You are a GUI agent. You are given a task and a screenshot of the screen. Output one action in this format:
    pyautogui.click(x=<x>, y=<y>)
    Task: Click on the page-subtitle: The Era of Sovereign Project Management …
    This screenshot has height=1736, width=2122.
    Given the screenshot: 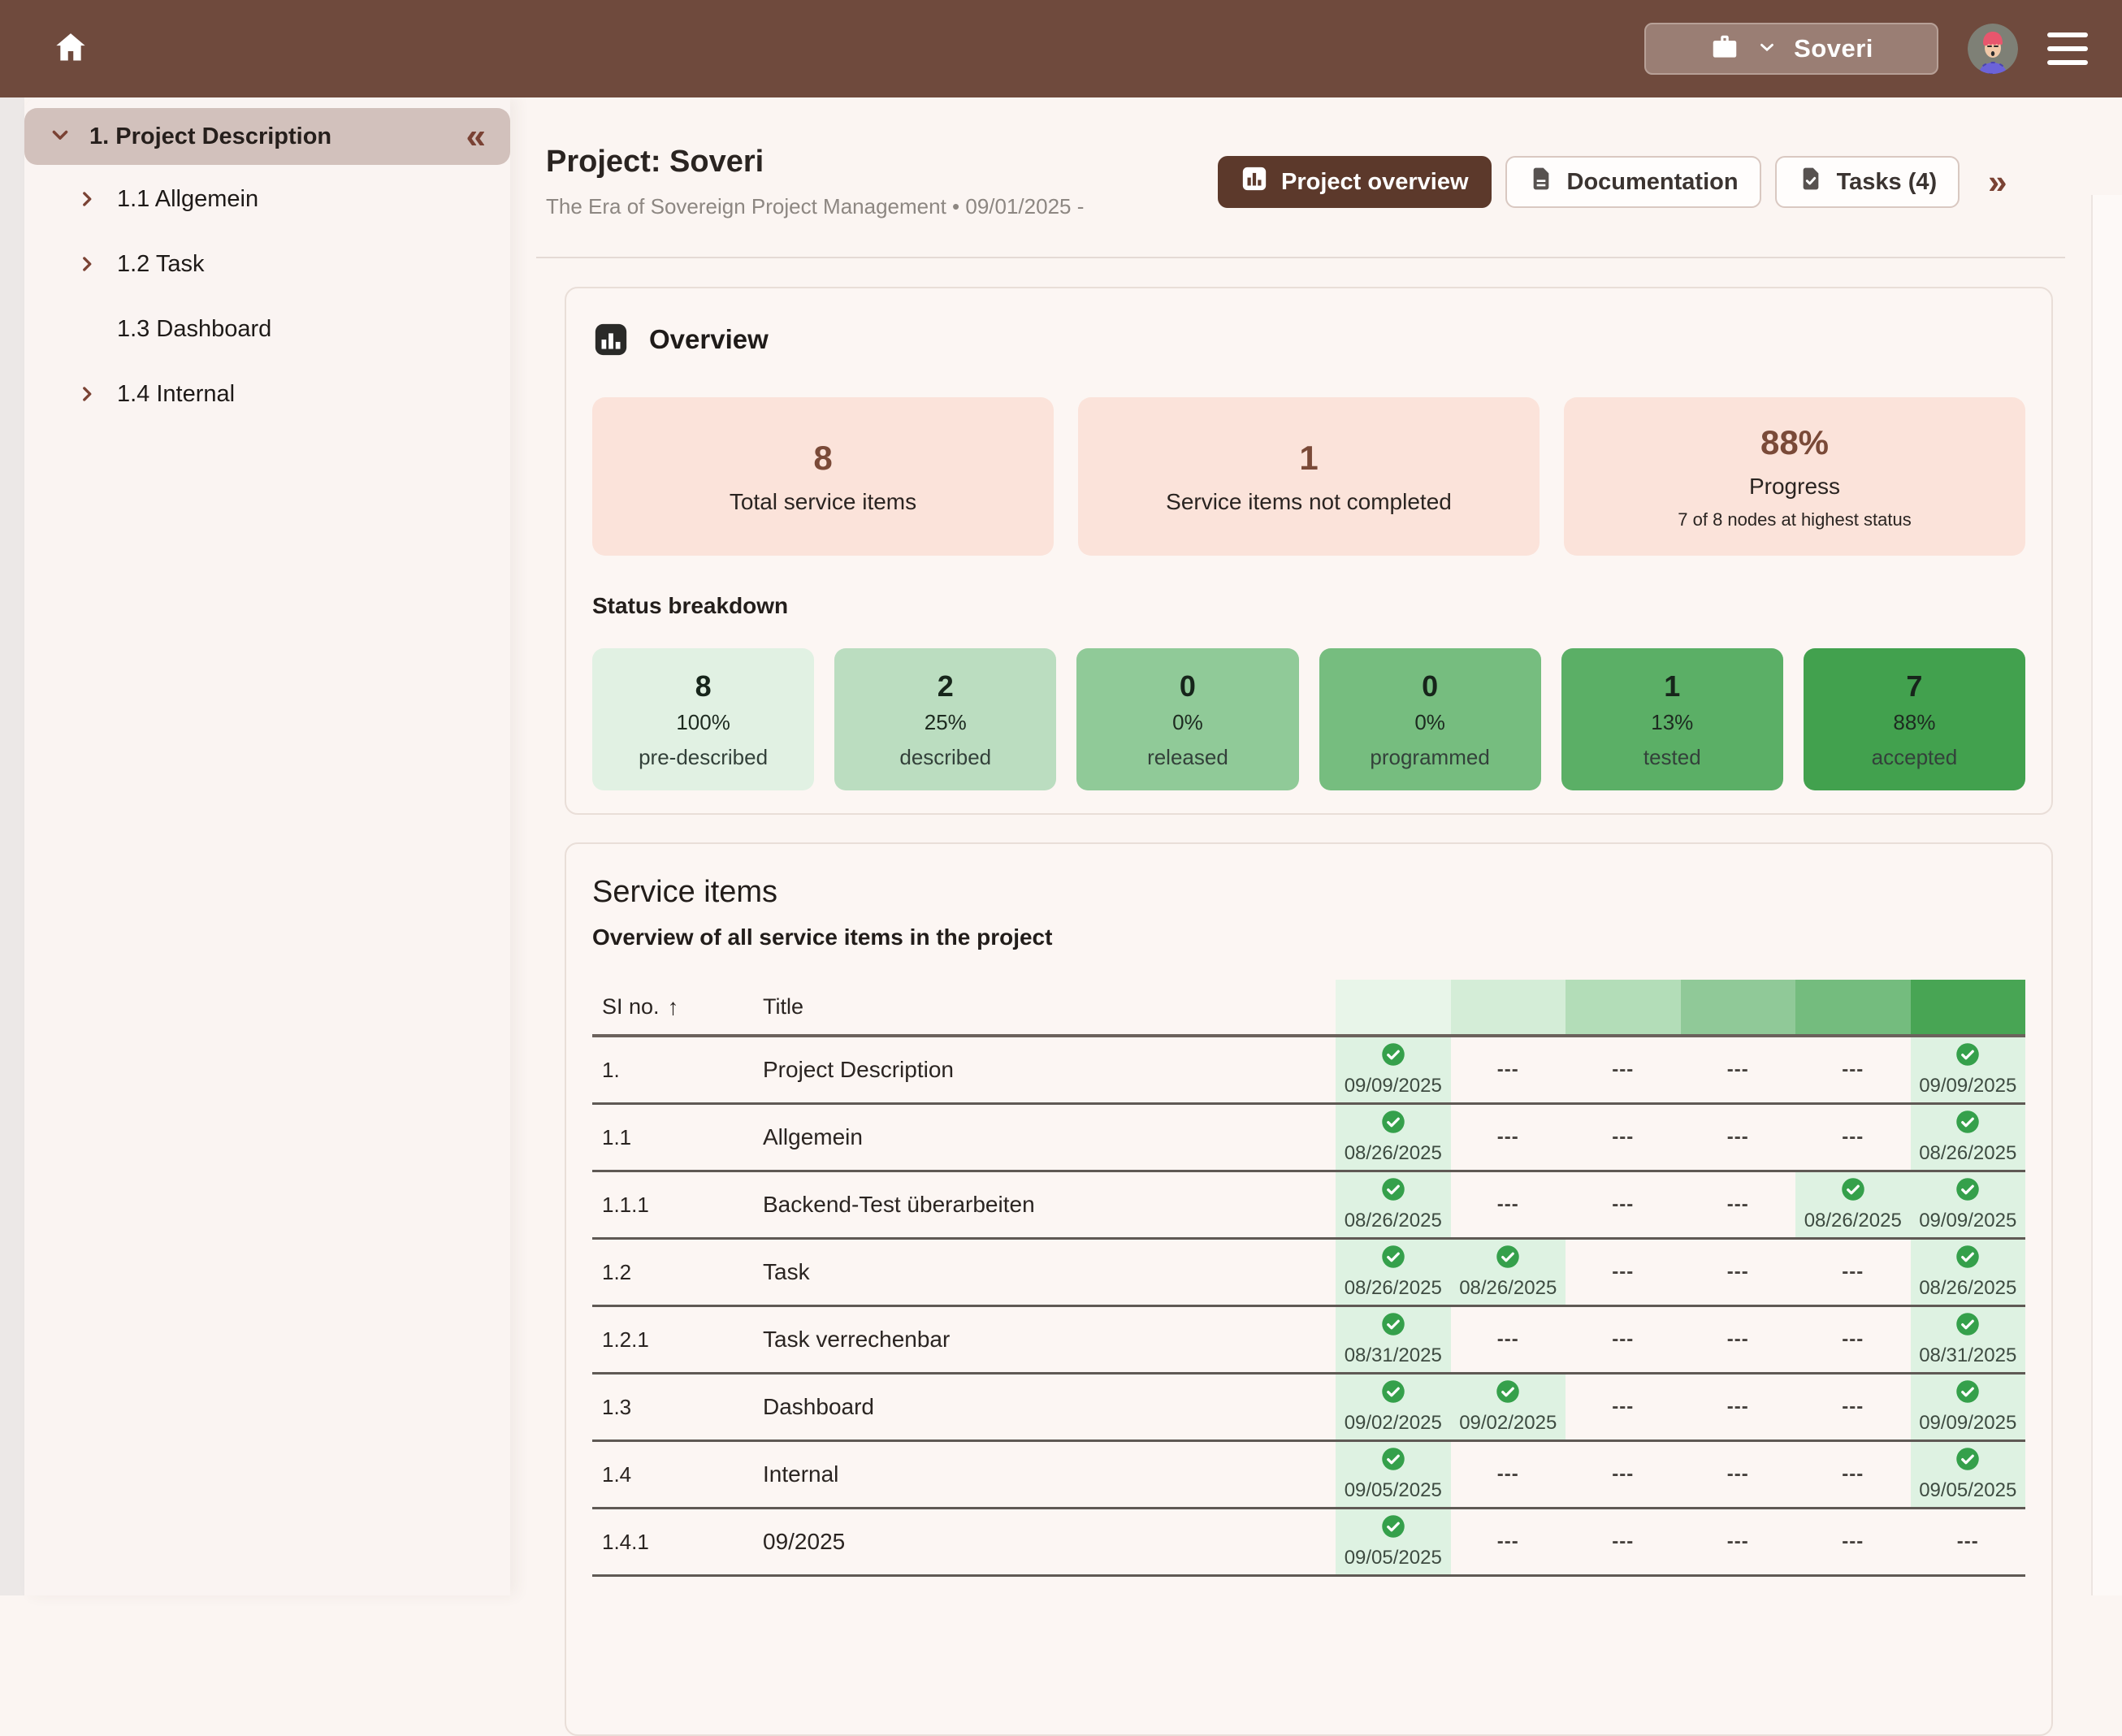 What is the action you would take?
    pyautogui.click(x=815, y=207)
    